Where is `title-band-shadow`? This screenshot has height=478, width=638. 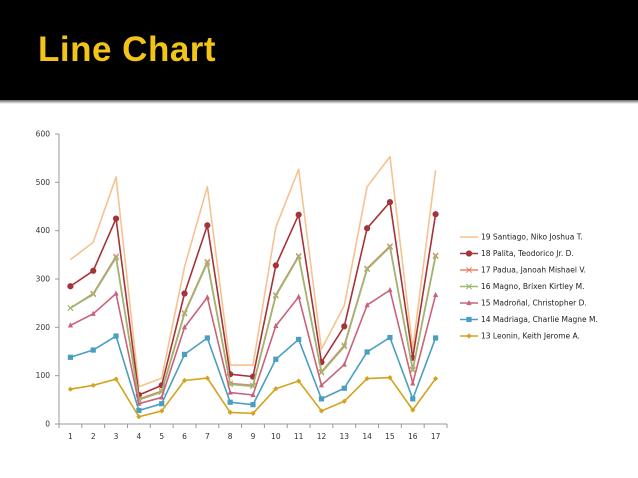 title-band-shadow is located at coordinates (319, 102).